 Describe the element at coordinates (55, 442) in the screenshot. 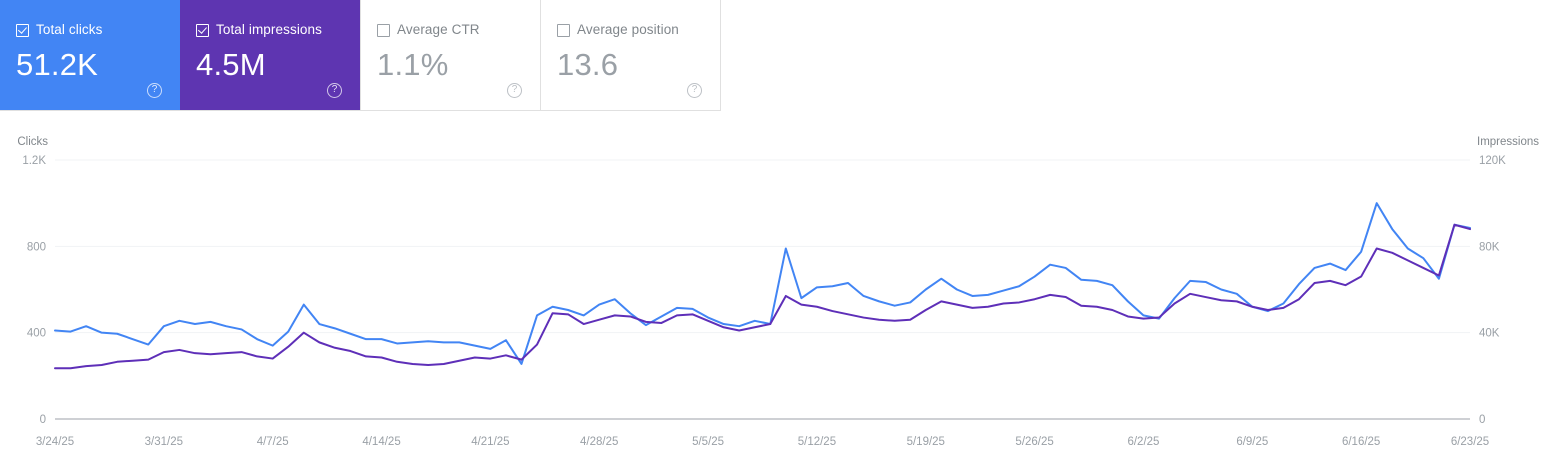

I see `x-axis-tick: 3/24/25` at that location.